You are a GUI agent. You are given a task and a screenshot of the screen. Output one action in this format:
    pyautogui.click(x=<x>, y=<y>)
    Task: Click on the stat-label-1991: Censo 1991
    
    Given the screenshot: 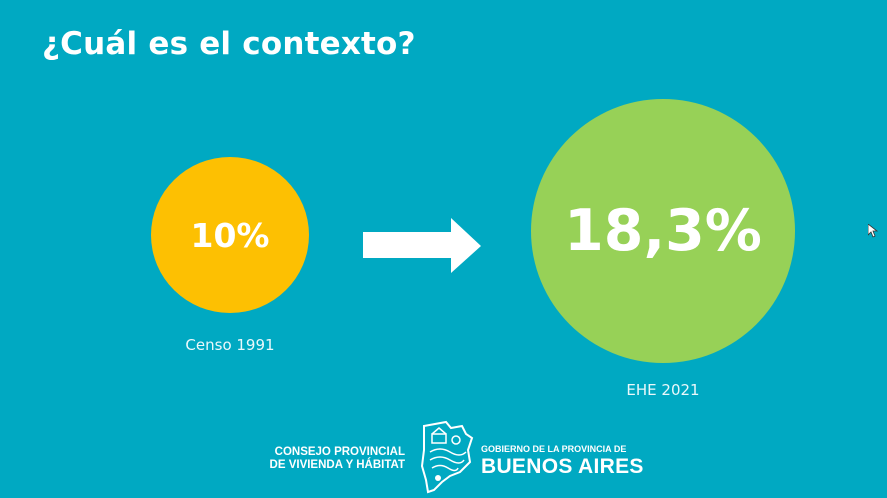 What is the action you would take?
    pyautogui.click(x=230, y=345)
    